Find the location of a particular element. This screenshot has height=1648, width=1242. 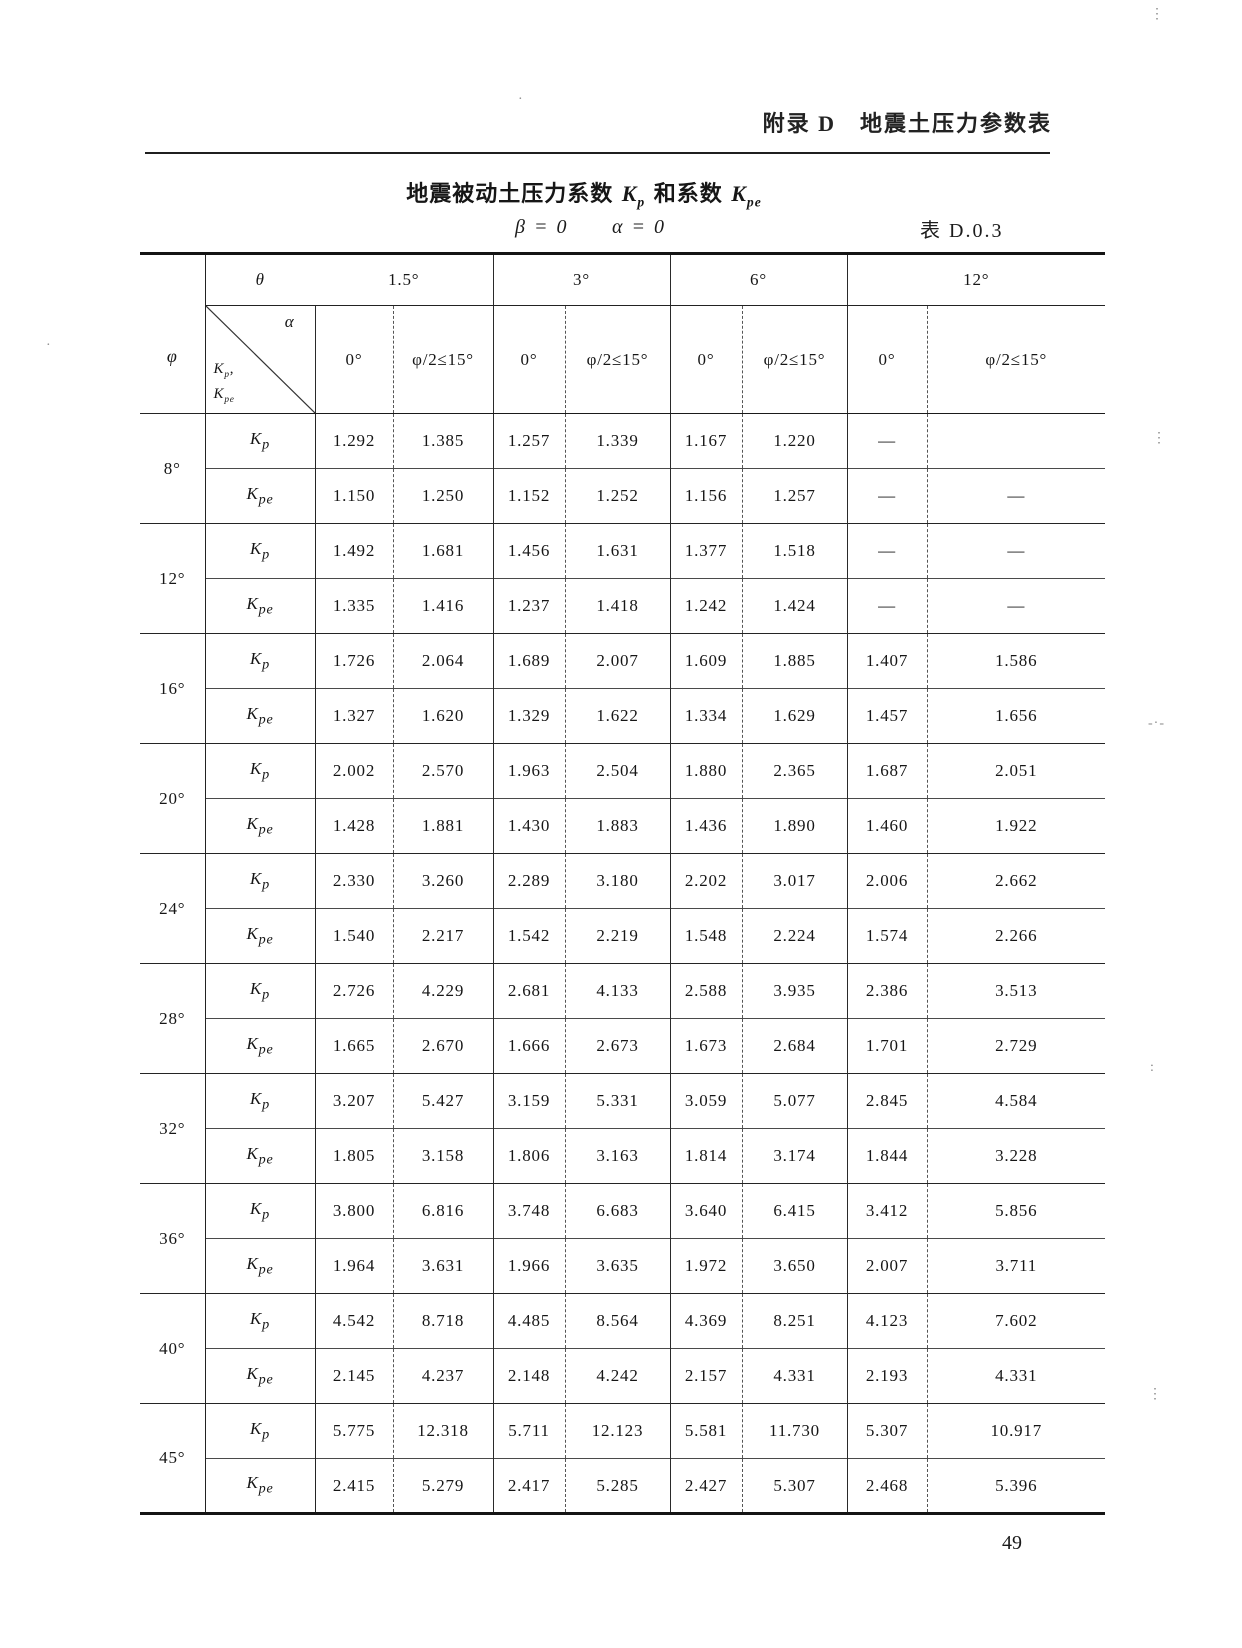

condition-alpha: α = 0 is located at coordinates (639, 227).